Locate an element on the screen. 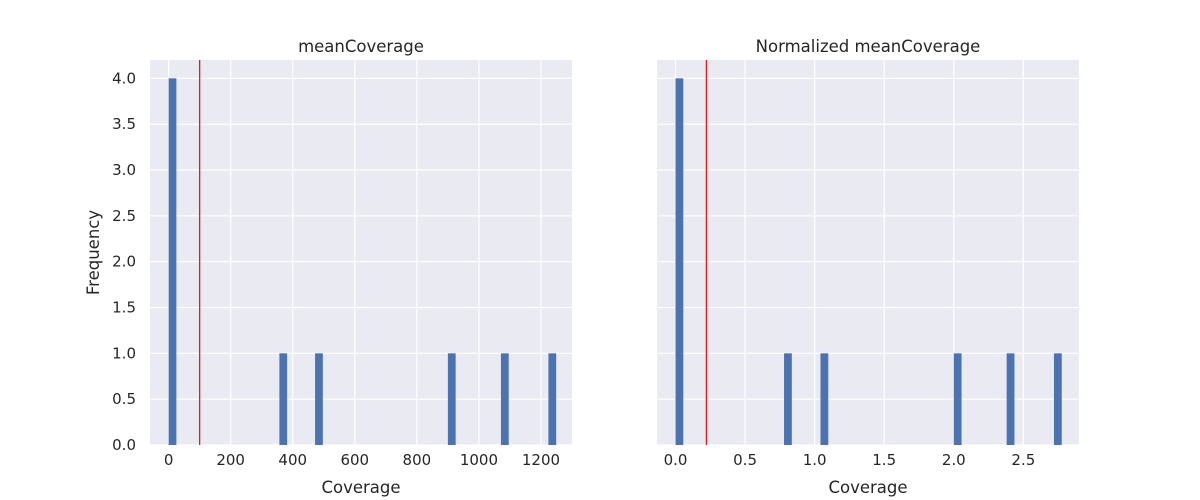 The image size is (1200, 500). x-tick-label: 2.0 is located at coordinates (954, 460).